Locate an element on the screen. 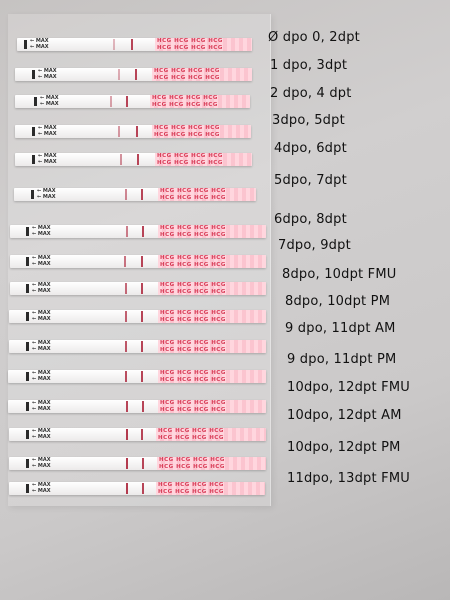 This screenshot has height=600, width=450. test-label: 8dpo, 10dpt FMU is located at coordinates (339, 274).